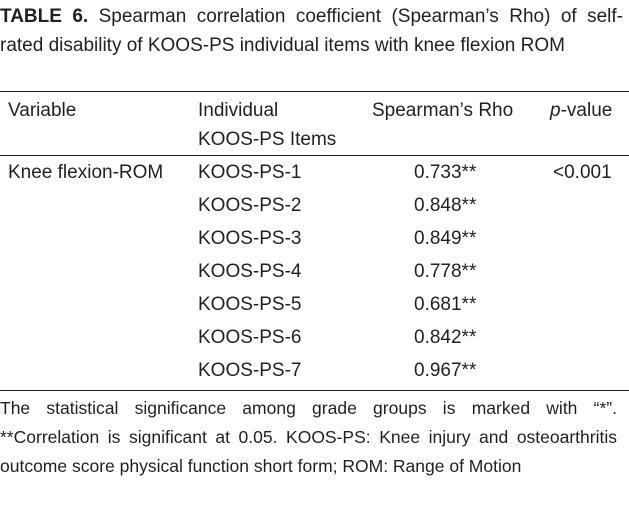 The width and height of the screenshot is (629, 513). I want to click on header-p-rest: -value, so click(586, 110).